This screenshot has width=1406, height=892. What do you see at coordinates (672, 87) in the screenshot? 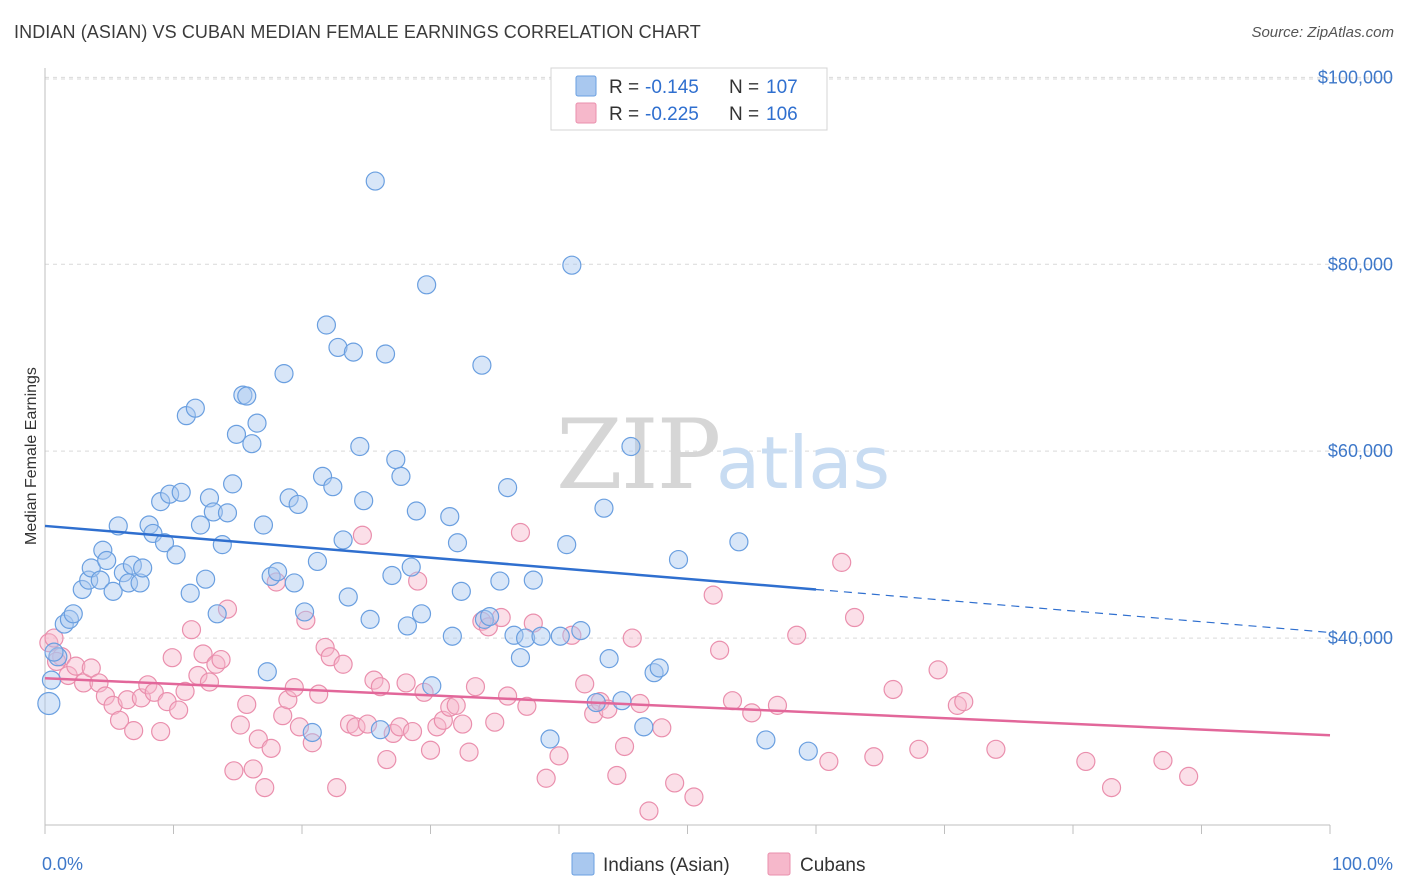
I see `legend-r-value-indians: -0.145` at bounding box center [672, 87].